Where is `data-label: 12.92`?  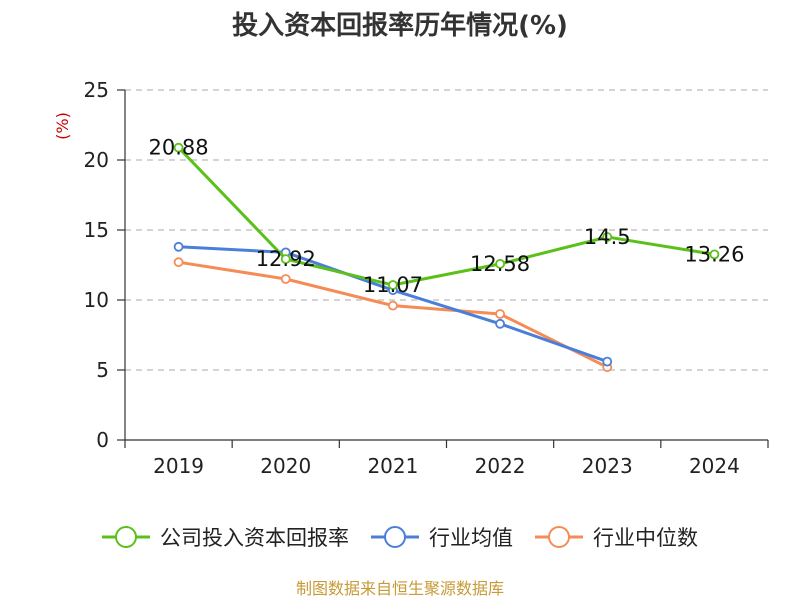 data-label: 12.92 is located at coordinates (286, 259).